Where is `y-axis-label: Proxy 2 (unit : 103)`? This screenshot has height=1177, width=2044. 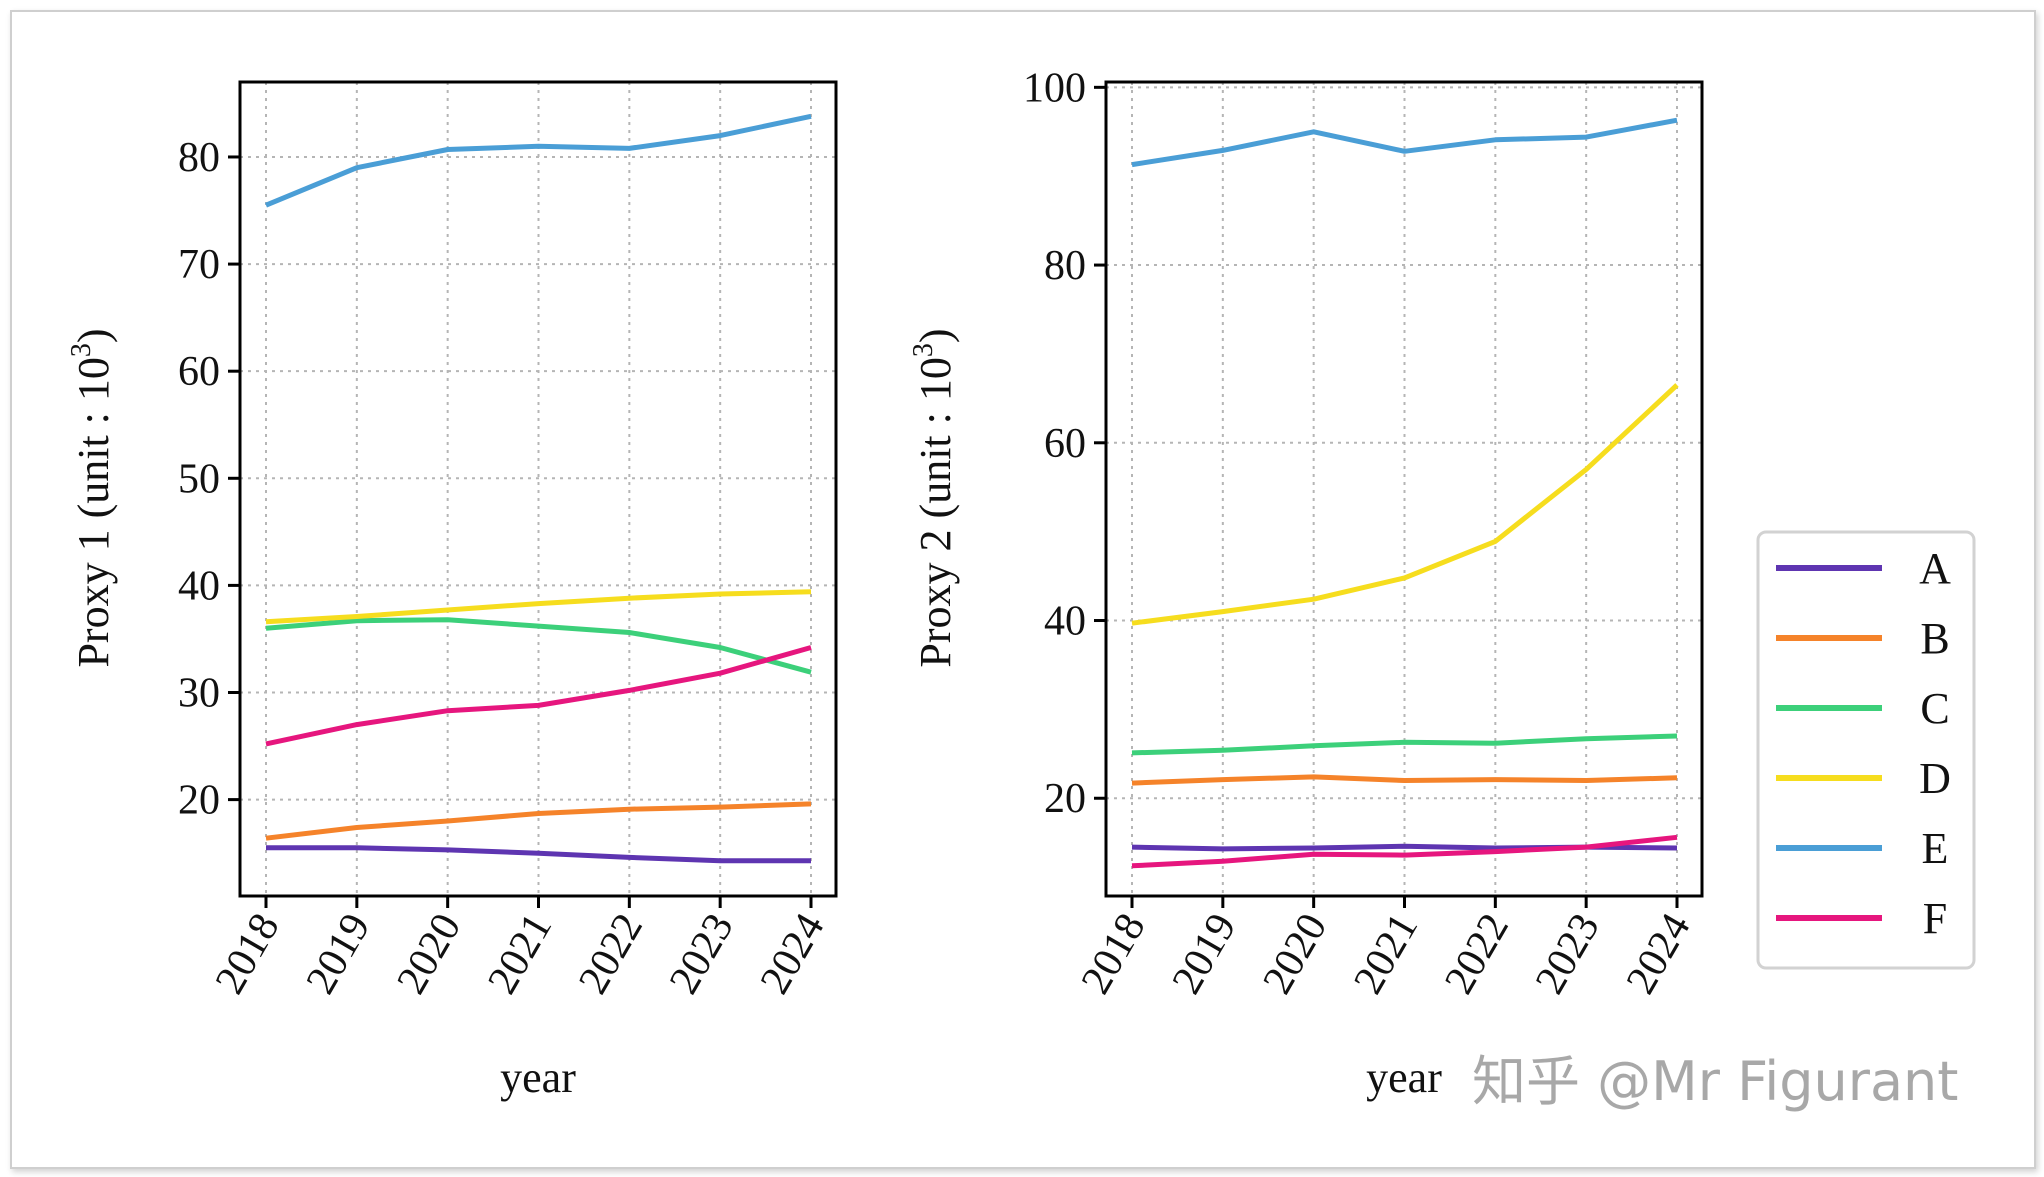
y-axis-label: Proxy 2 (unit : 103) is located at coordinates (934, 497).